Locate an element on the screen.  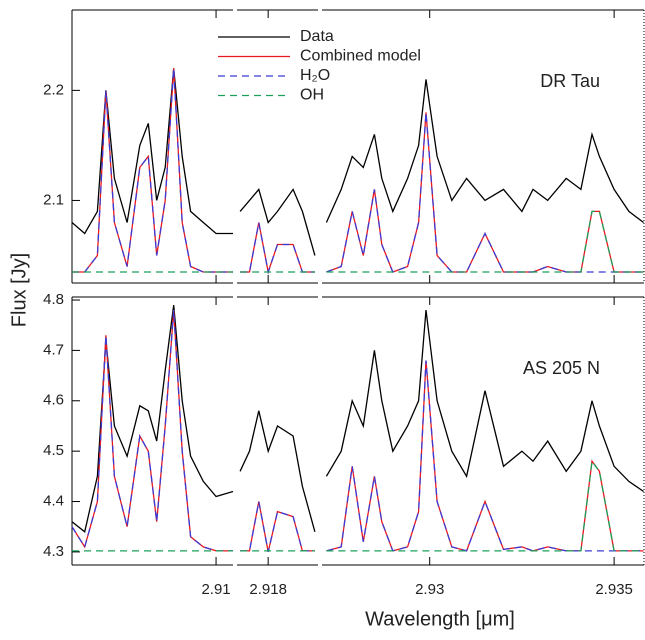
panel-label: AS 205 N is located at coordinates (561, 368).